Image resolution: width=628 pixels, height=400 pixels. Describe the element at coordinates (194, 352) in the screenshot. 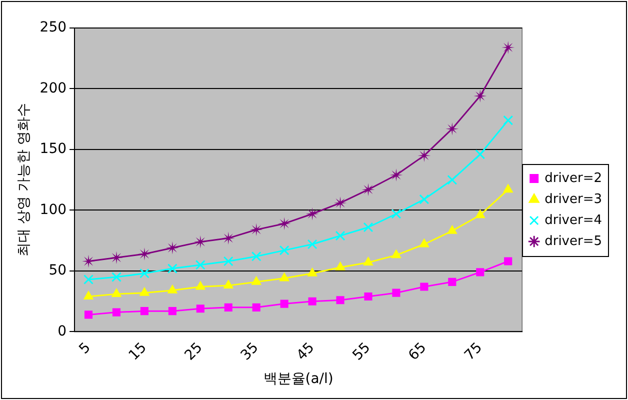

I see `x-tick-label: 25` at that location.